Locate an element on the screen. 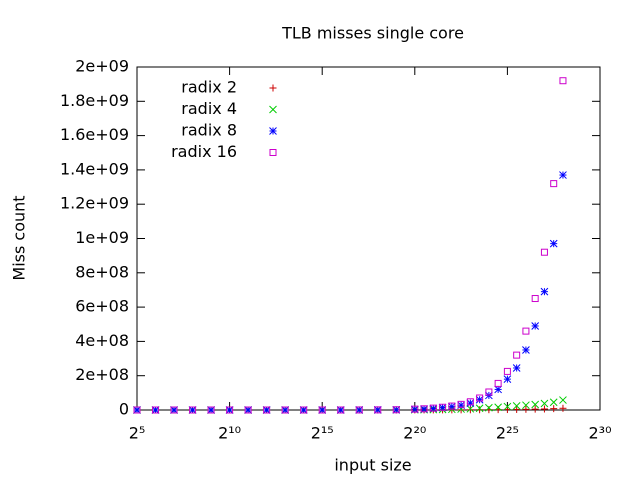  chart-title: TLB misses single core is located at coordinates (372, 33).